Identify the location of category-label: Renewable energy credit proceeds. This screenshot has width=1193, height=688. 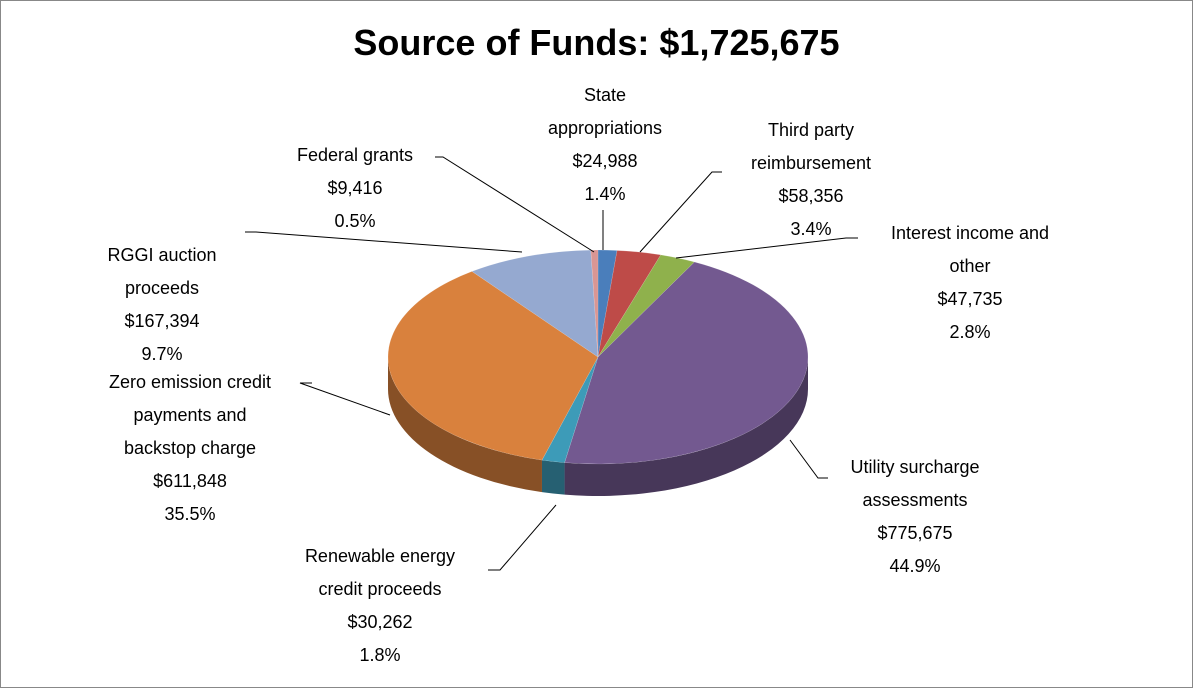
(380, 572).